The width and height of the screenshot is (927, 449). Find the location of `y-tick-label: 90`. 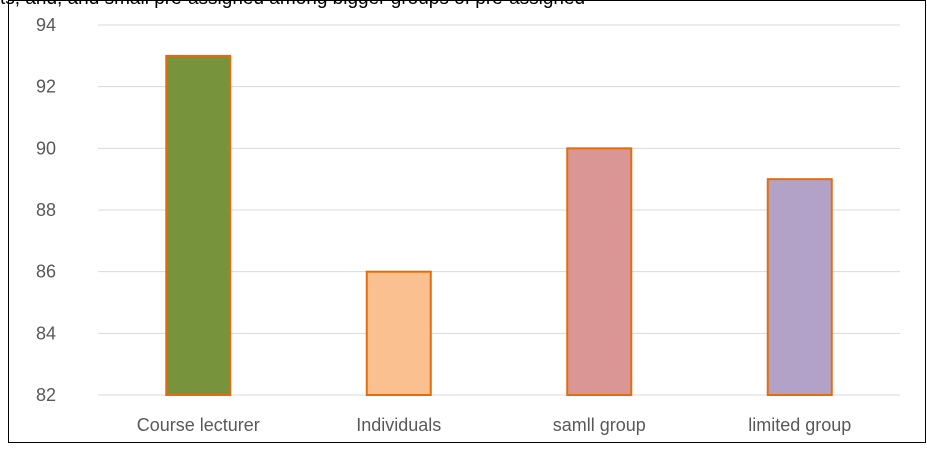

y-tick-label: 90 is located at coordinates (46, 148).